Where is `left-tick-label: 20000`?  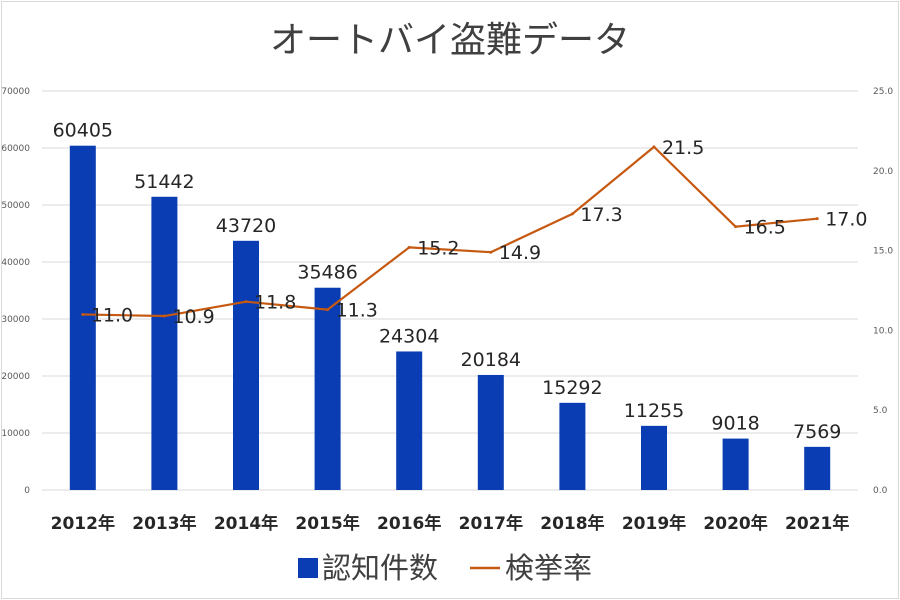
left-tick-label: 20000 is located at coordinates (15, 377).